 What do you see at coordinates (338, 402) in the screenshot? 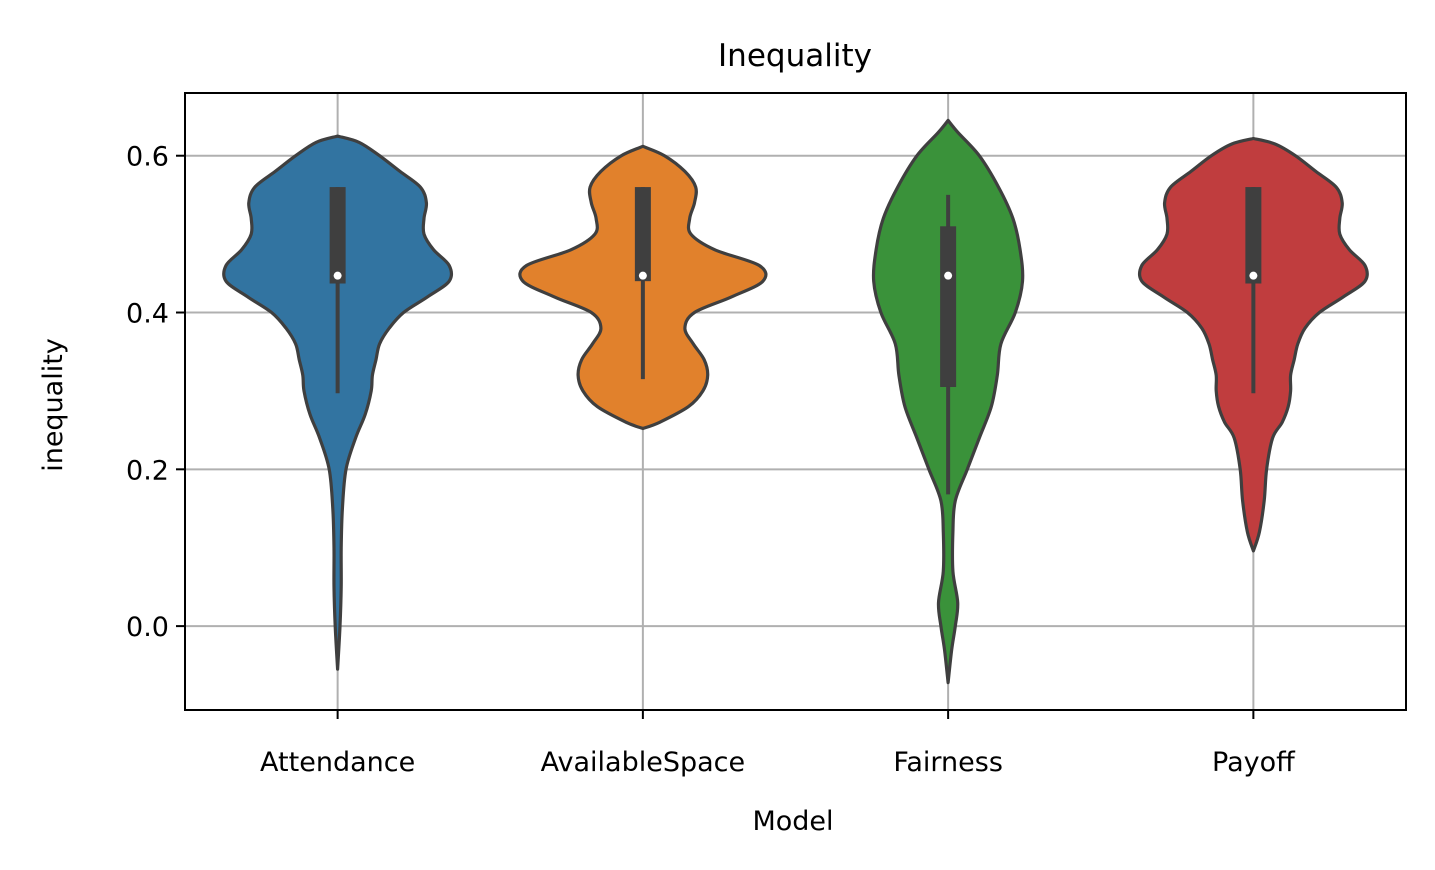
I see `violin-attendance` at bounding box center [338, 402].